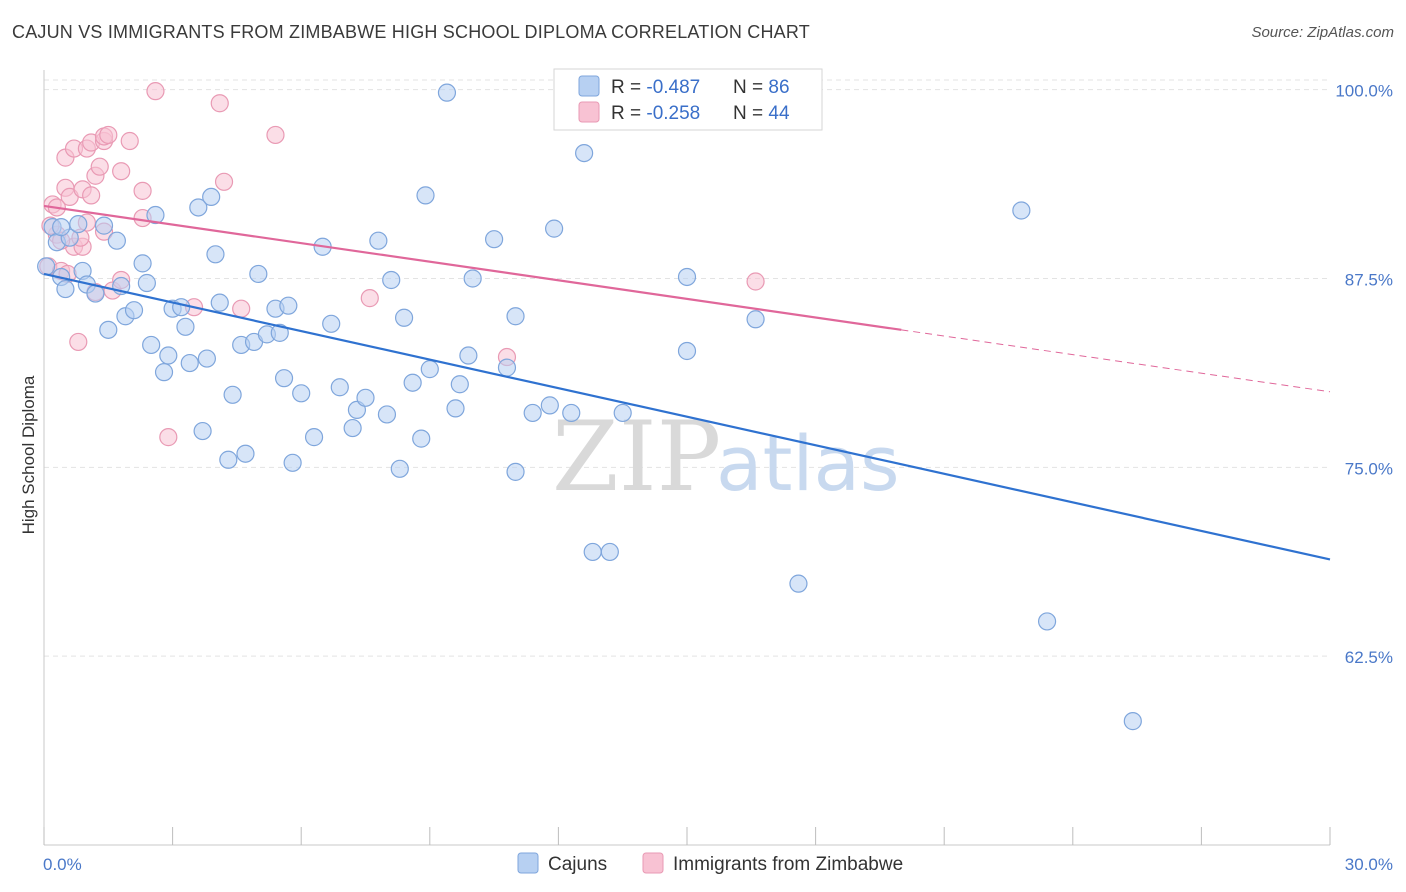 The width and height of the screenshot is (1406, 892). What do you see at coordinates (673, 87) in the screenshot?
I see `legend-r-value-1: -0.487` at bounding box center [673, 87].